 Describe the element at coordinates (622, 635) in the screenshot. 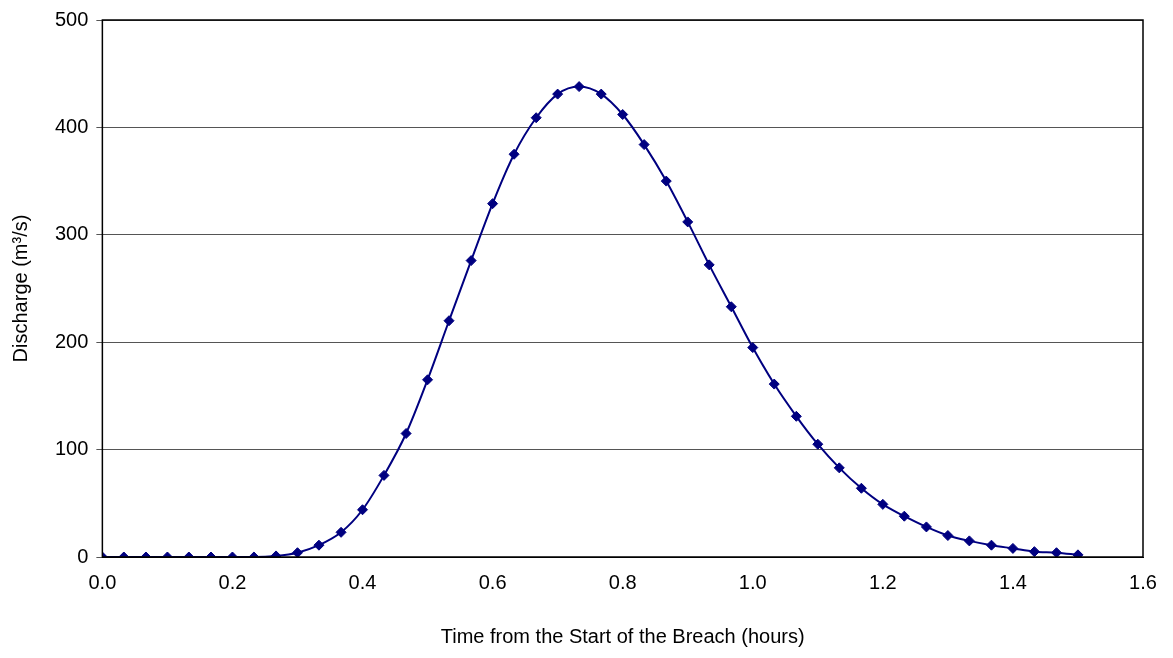

I see `x-axis-title: Time from the Start of the Breach (hours)` at that location.